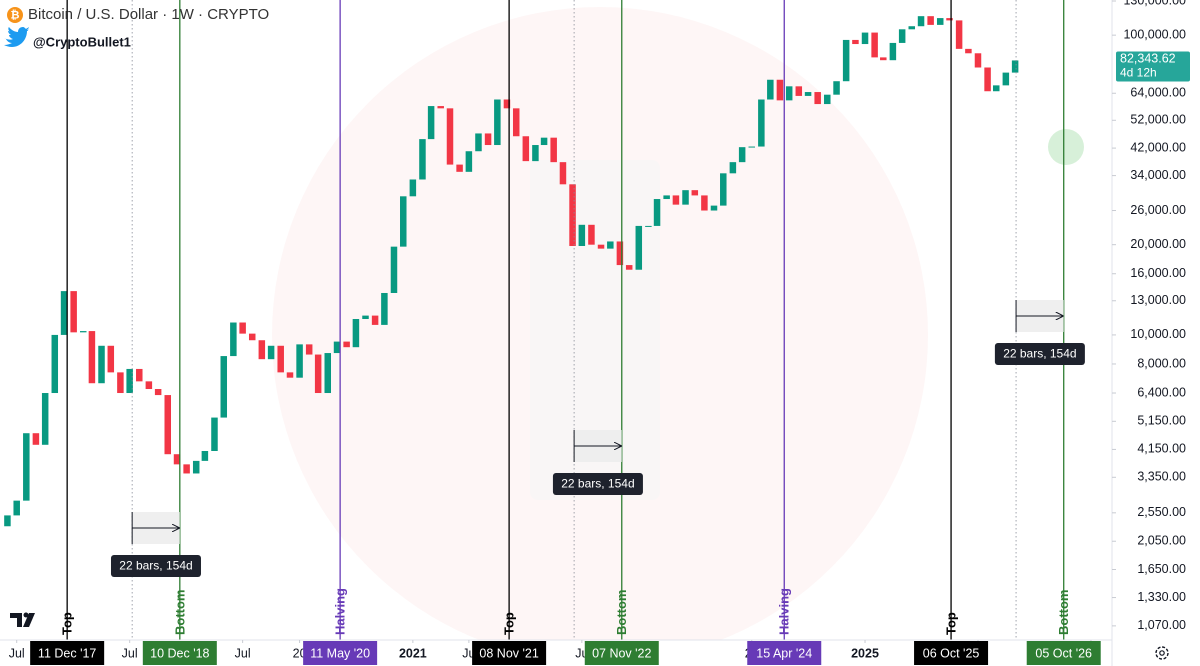  Describe the element at coordinates (340, 653) in the screenshot. I see `event-date: 11 May '20` at that location.